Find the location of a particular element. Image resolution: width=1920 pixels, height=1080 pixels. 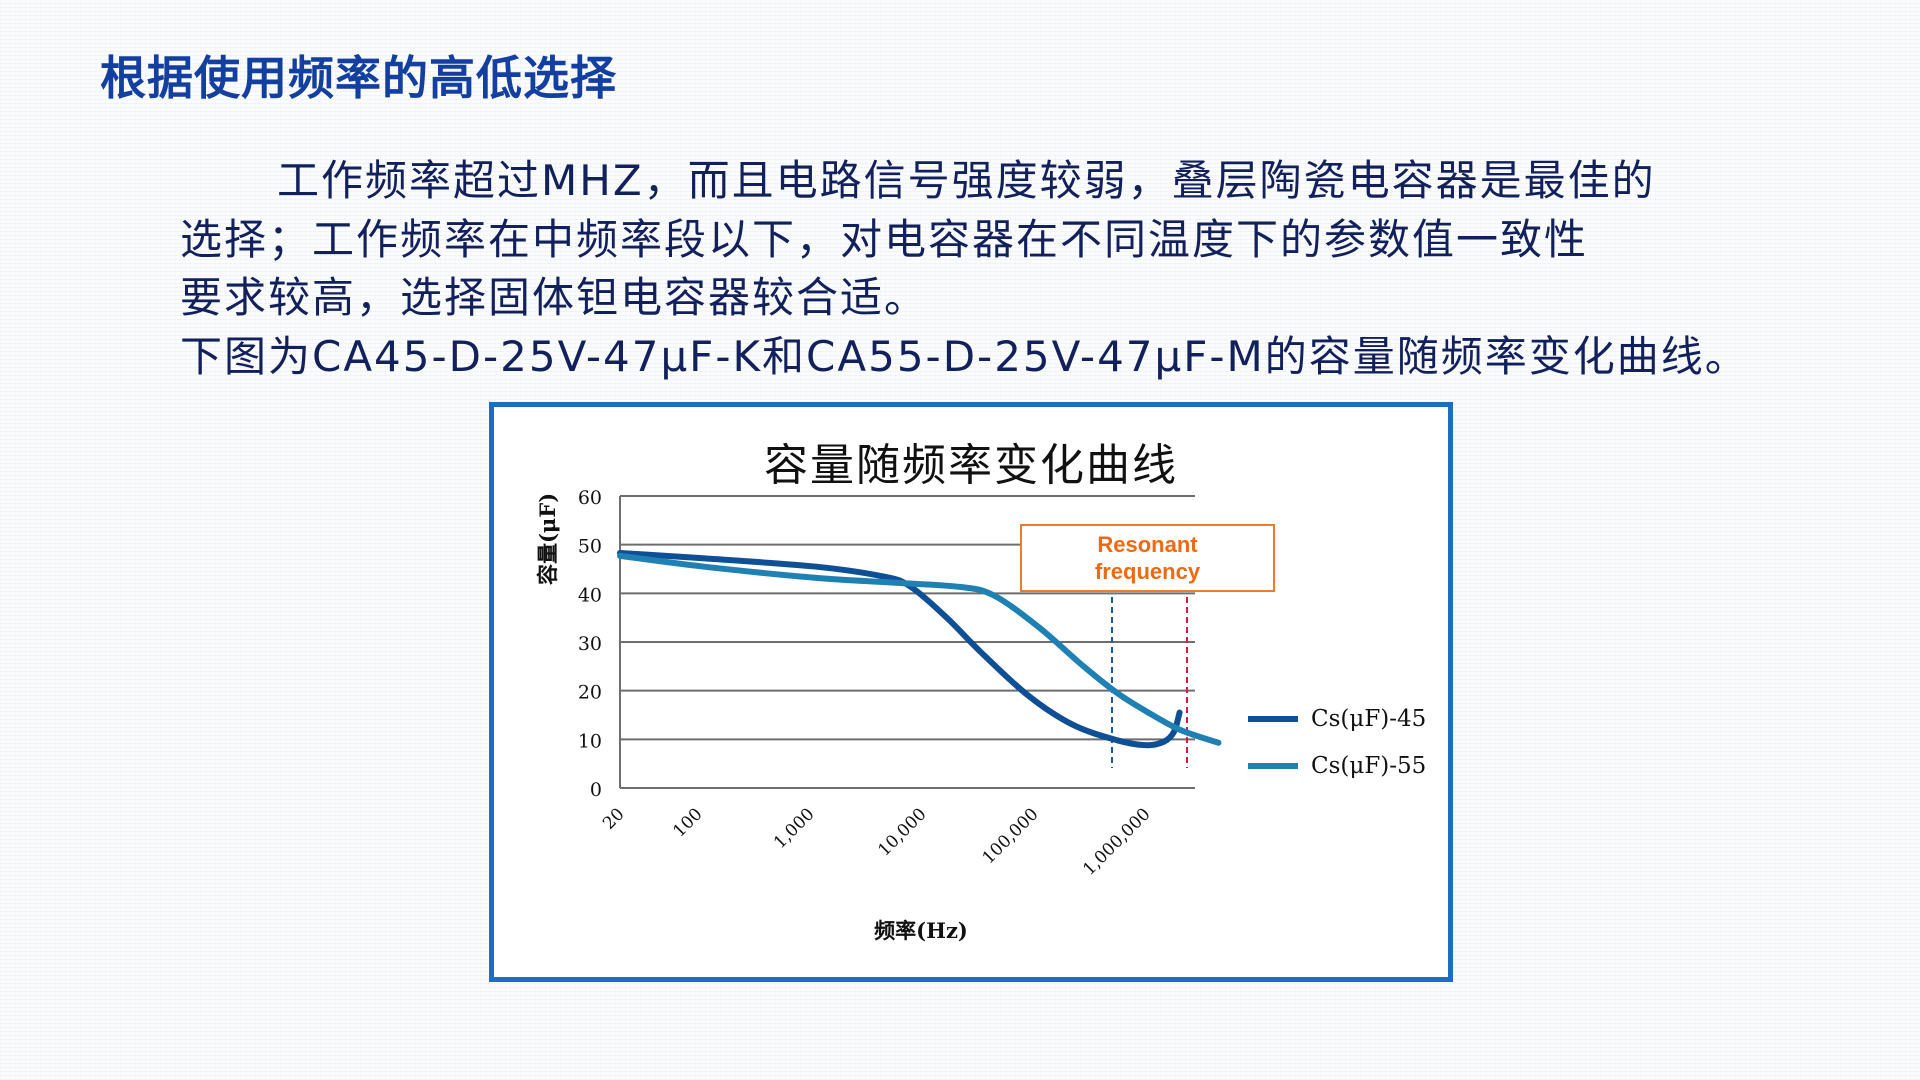

y-tick-label: 0 is located at coordinates (596, 790).